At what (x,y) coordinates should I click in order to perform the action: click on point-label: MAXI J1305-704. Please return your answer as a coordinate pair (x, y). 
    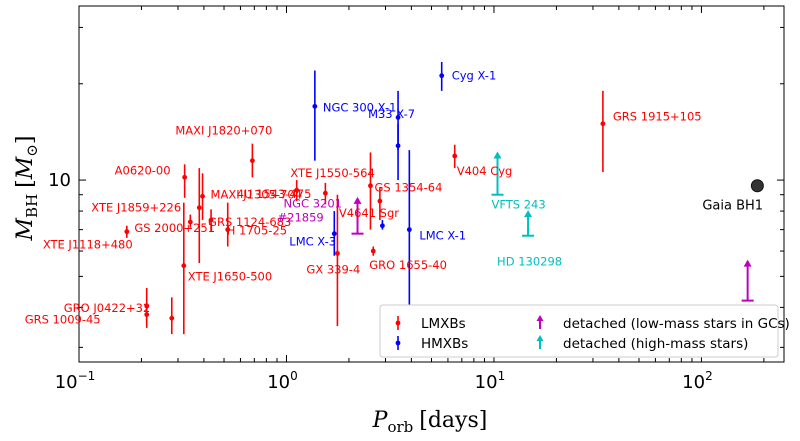
    Looking at the image, I should click on (256, 194).